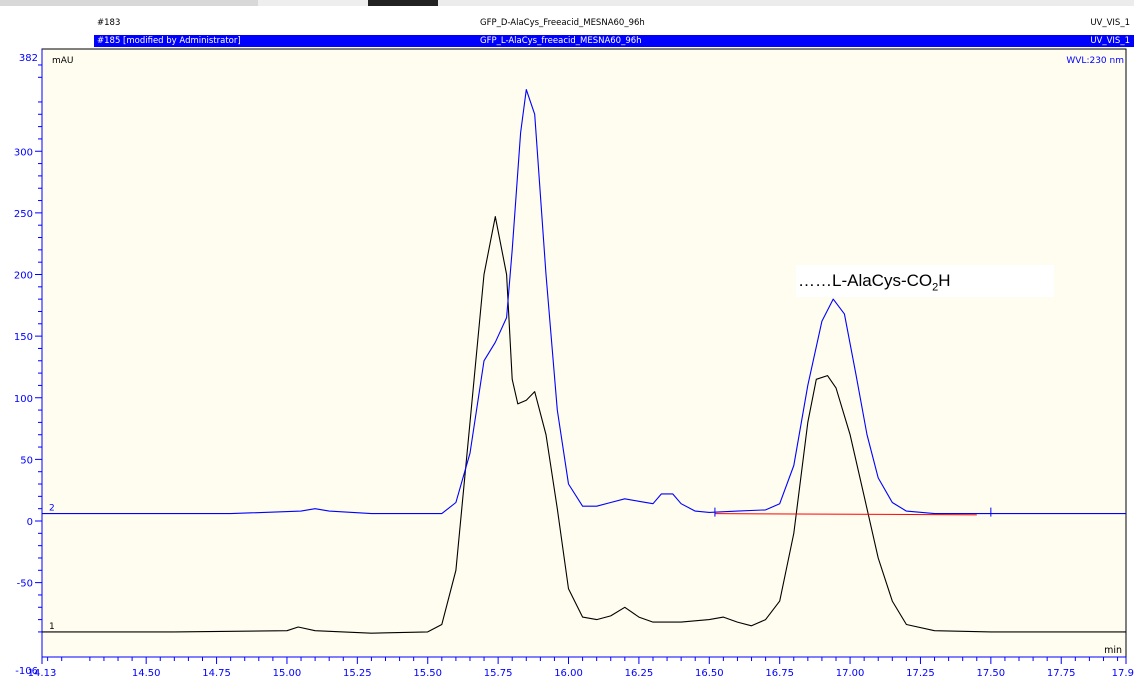 The image size is (1134, 681). I want to click on y-tick-label: 100, so click(23, 399).